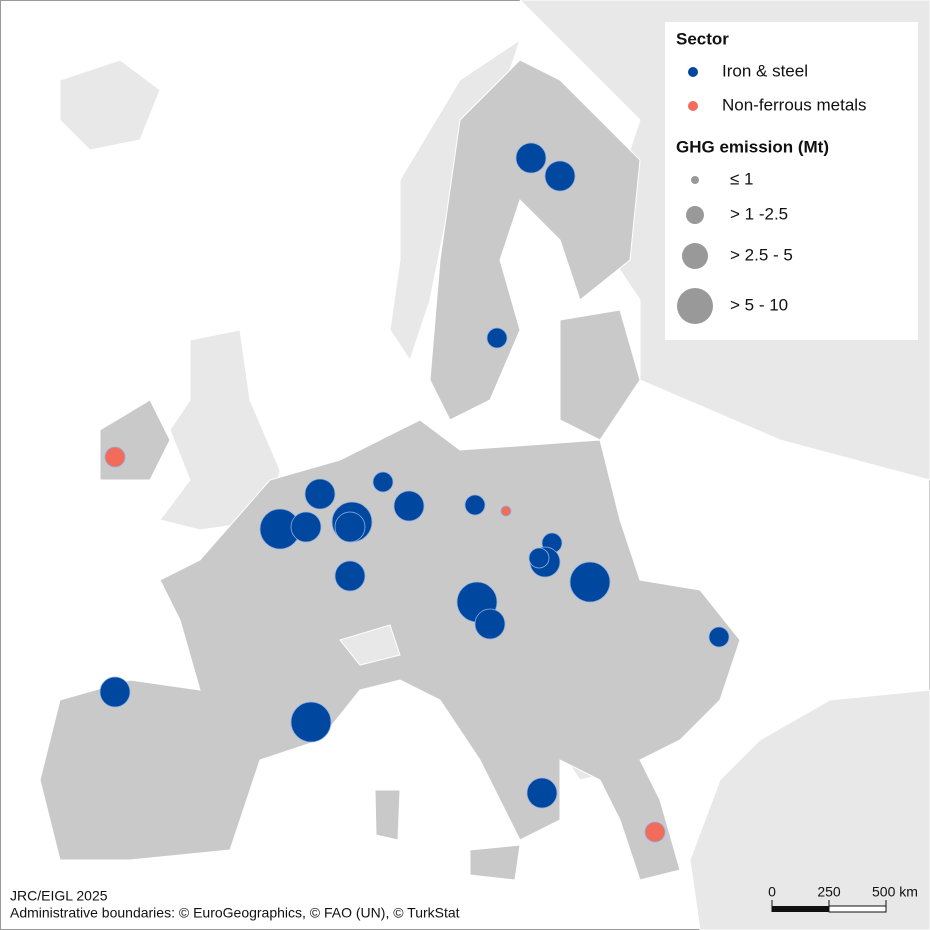  I want to click on iceland, so click(110, 105).